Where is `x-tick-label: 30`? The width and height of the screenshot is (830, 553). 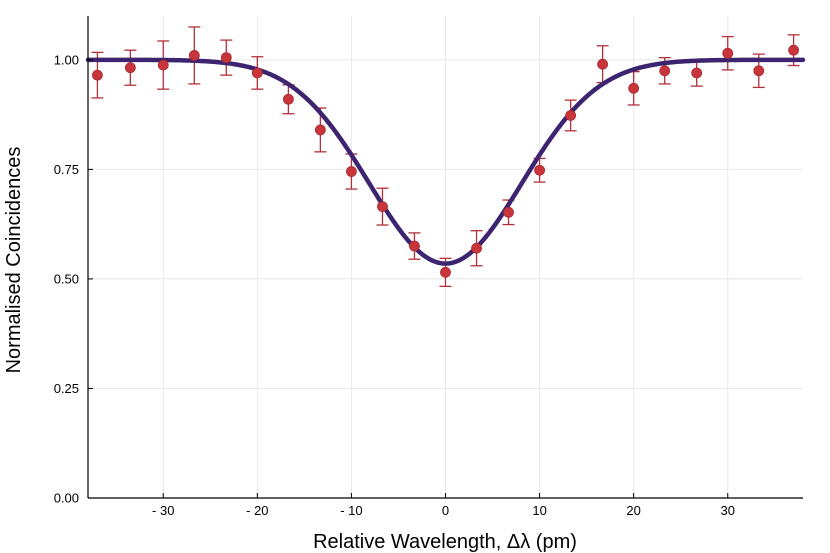 x-tick-label: 30 is located at coordinates (728, 510).